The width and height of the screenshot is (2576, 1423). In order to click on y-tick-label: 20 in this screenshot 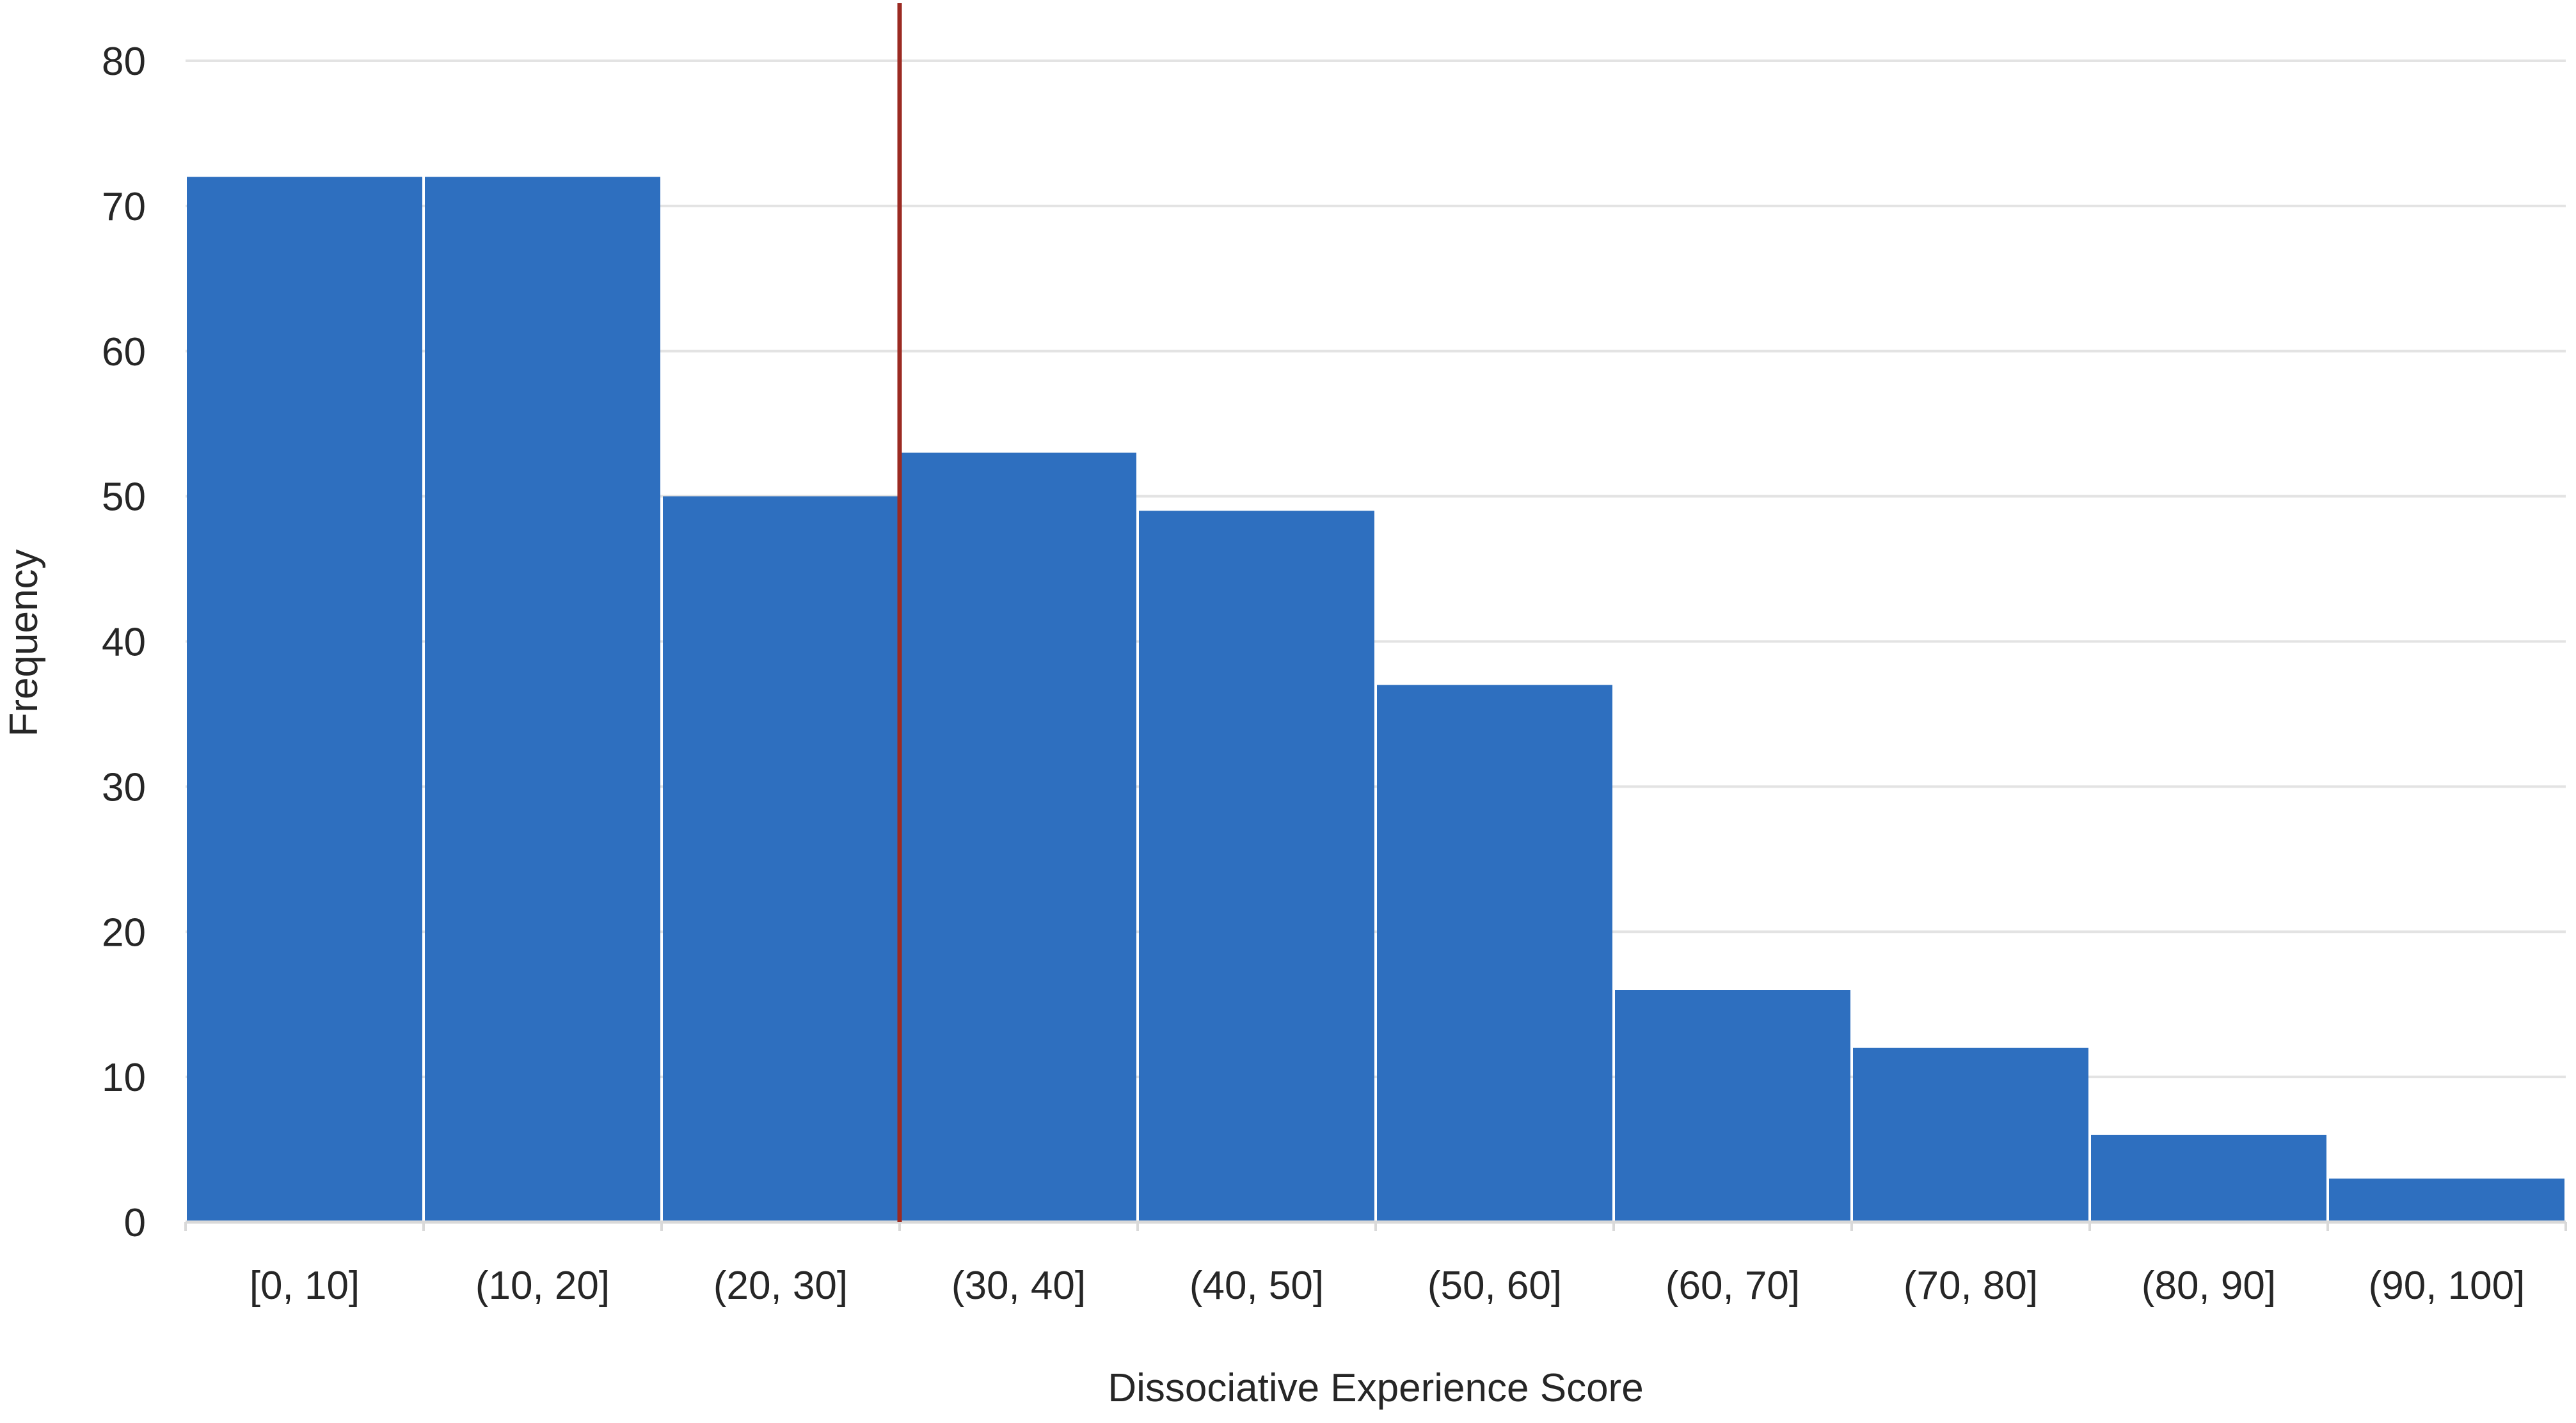, I will do `click(124, 932)`.